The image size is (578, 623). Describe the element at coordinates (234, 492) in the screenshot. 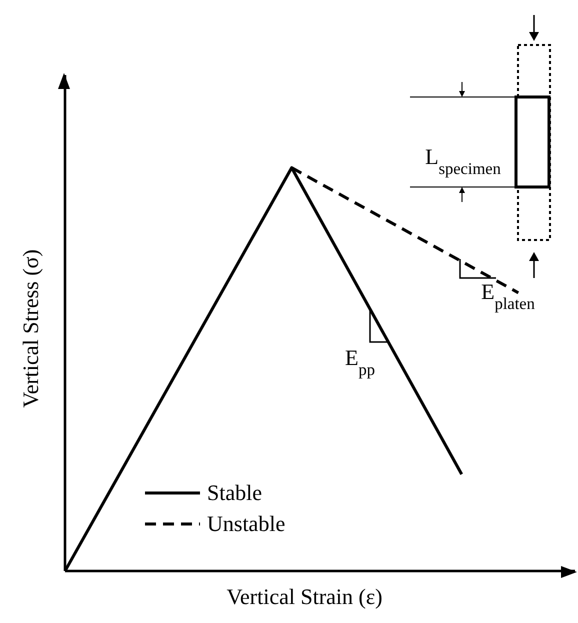

I see `legend-label: Stable` at that location.